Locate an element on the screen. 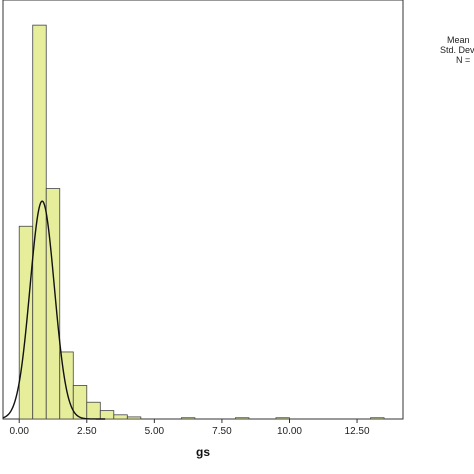 Image resolution: width=474 pixels, height=474 pixels. x-axis-title: gs is located at coordinates (203, 452).